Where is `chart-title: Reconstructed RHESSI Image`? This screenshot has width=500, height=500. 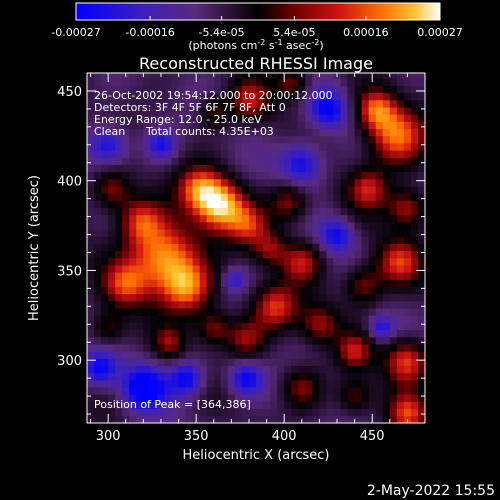 chart-title: Reconstructed RHESSI Image is located at coordinates (256, 63).